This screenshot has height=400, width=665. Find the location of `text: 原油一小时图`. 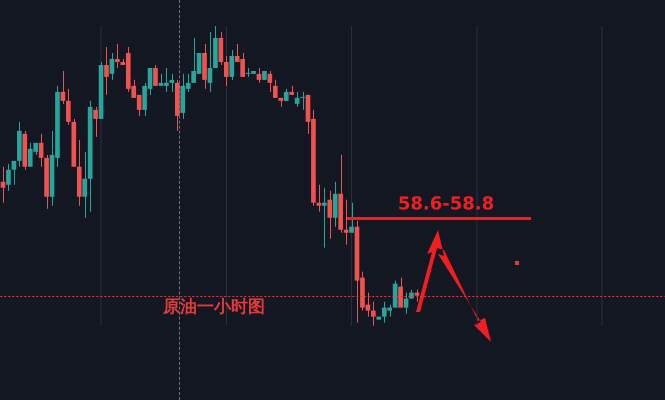

text: 原油一小时图 is located at coordinates (213, 306).